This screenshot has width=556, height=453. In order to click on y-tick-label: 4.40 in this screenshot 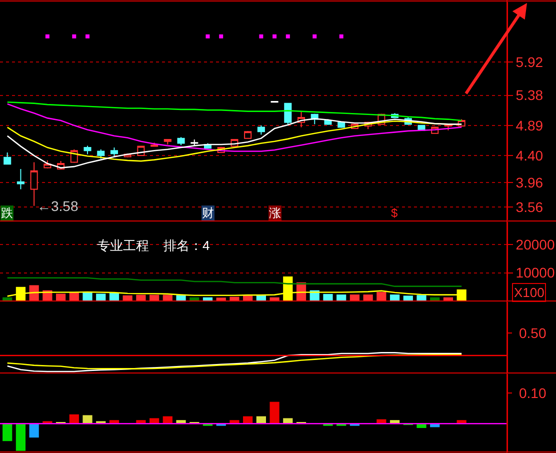, I will do `click(530, 155)`.